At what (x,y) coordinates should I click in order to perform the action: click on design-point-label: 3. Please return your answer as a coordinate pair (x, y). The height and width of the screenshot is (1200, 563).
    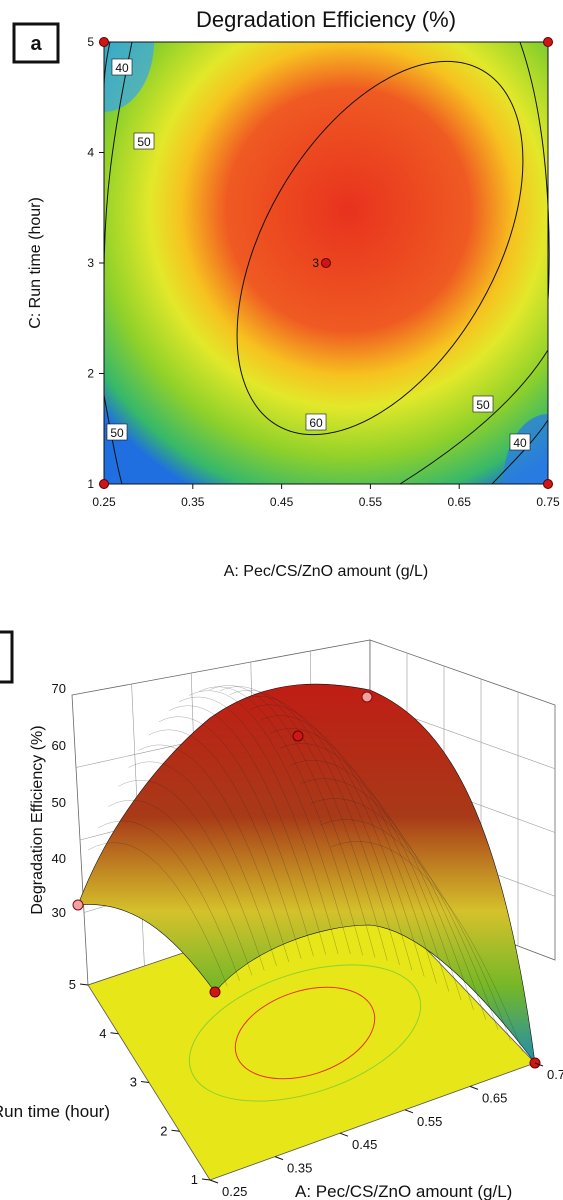
    Looking at the image, I should click on (315, 263).